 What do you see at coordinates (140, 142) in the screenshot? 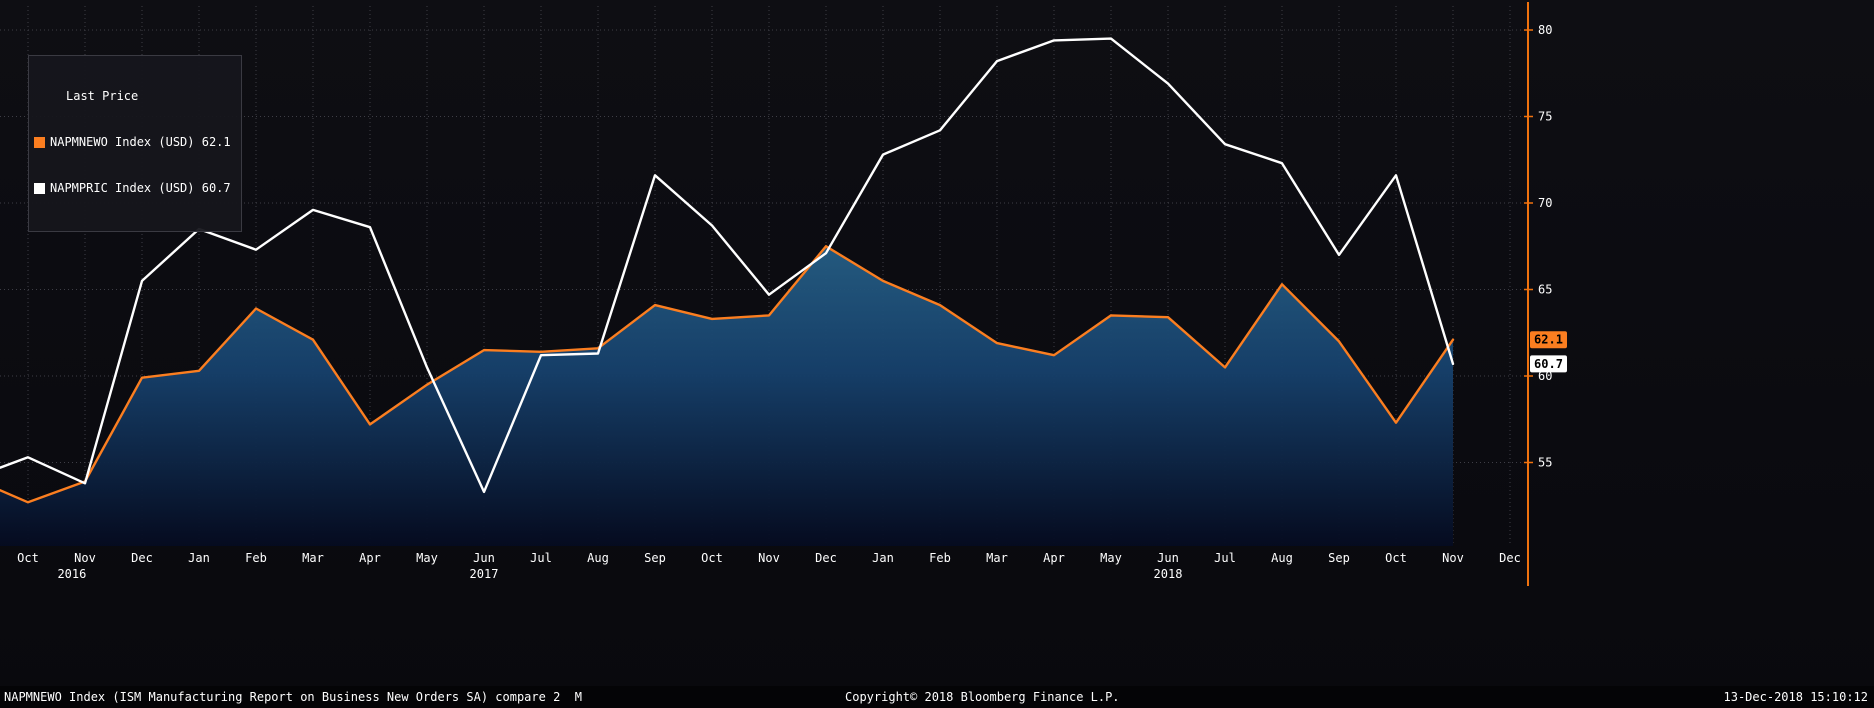
I see `legend-item-napmnewo-label: NAPMNEWO Index (USD) 62.1` at bounding box center [140, 142].